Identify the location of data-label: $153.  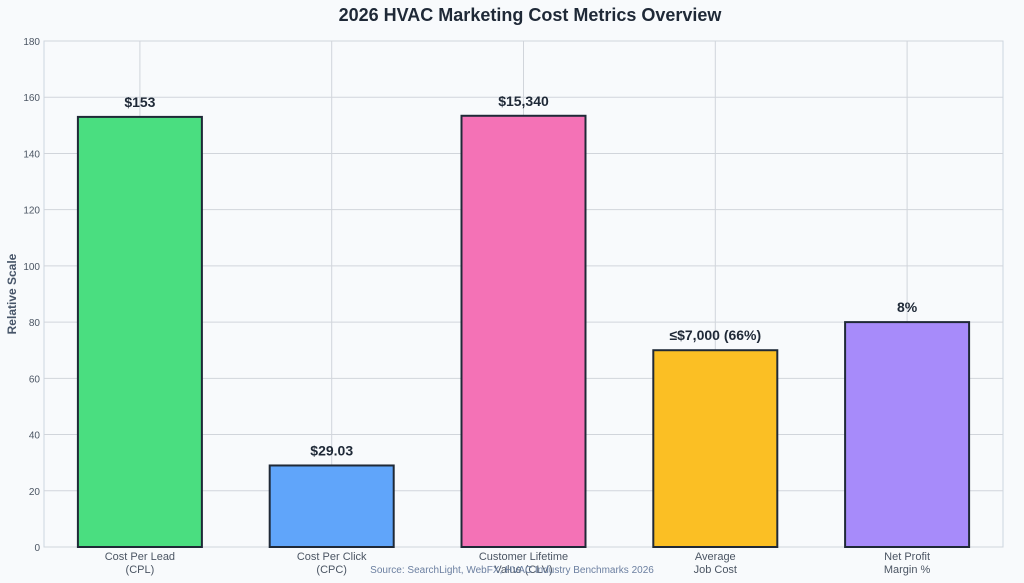
(139, 102).